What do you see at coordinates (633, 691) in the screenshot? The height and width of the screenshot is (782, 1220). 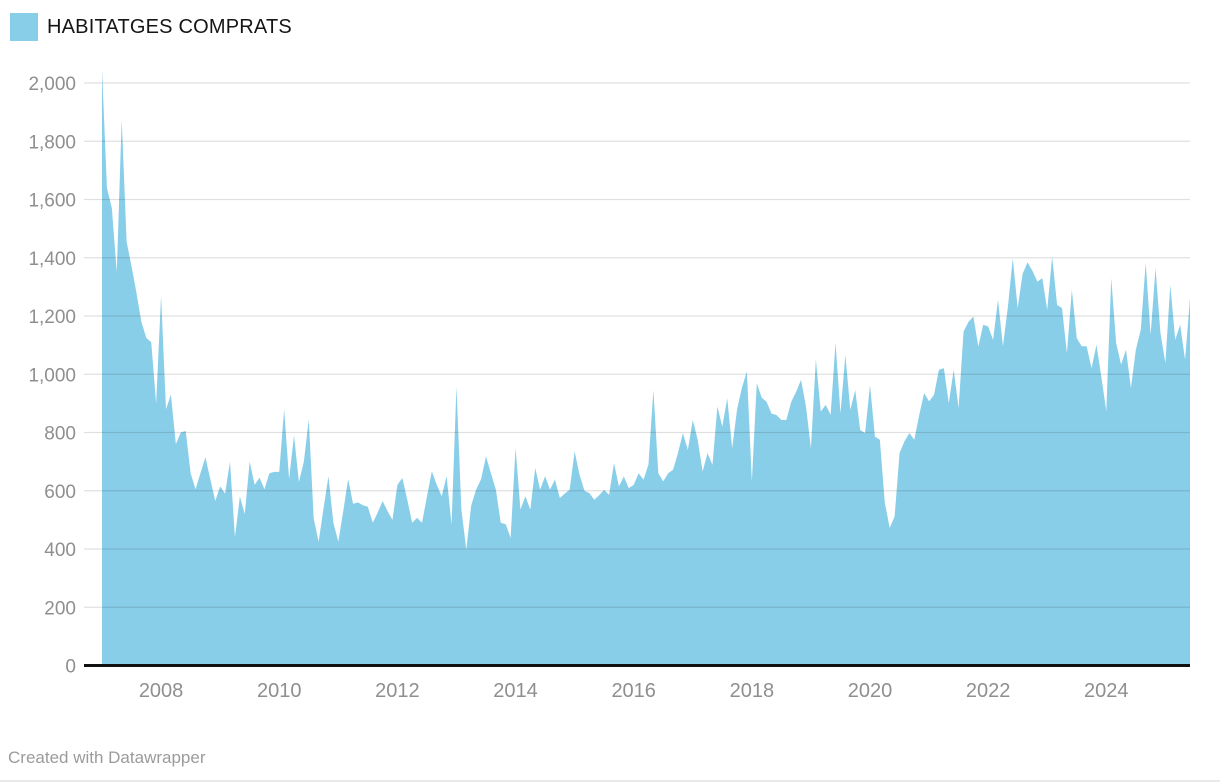 I see `x-tick-label: 2016` at bounding box center [633, 691].